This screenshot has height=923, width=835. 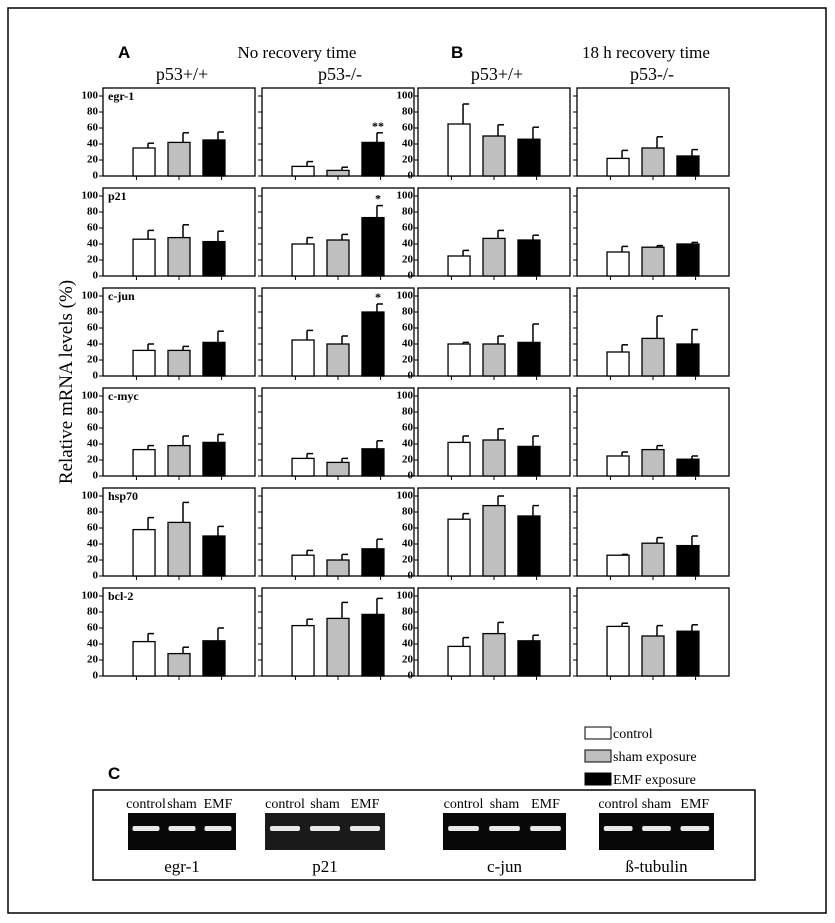 I want to click on column-header: p53-/-, so click(x=340, y=74).